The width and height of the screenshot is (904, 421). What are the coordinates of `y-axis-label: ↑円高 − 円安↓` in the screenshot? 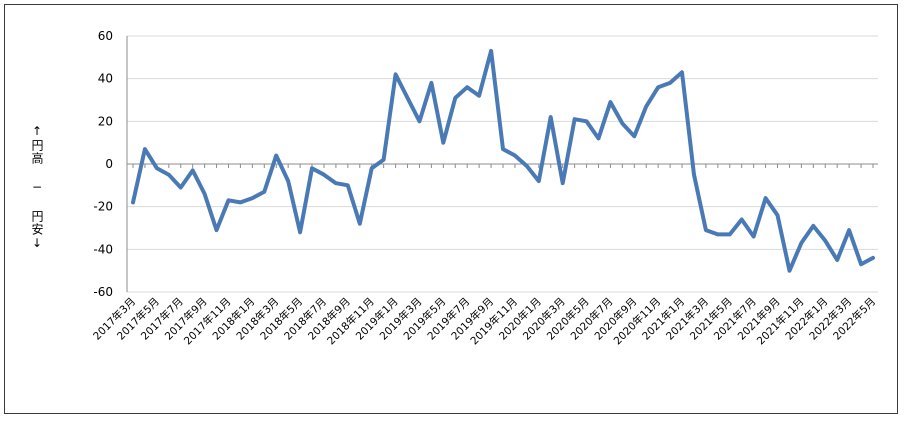 It's located at (37, 187).